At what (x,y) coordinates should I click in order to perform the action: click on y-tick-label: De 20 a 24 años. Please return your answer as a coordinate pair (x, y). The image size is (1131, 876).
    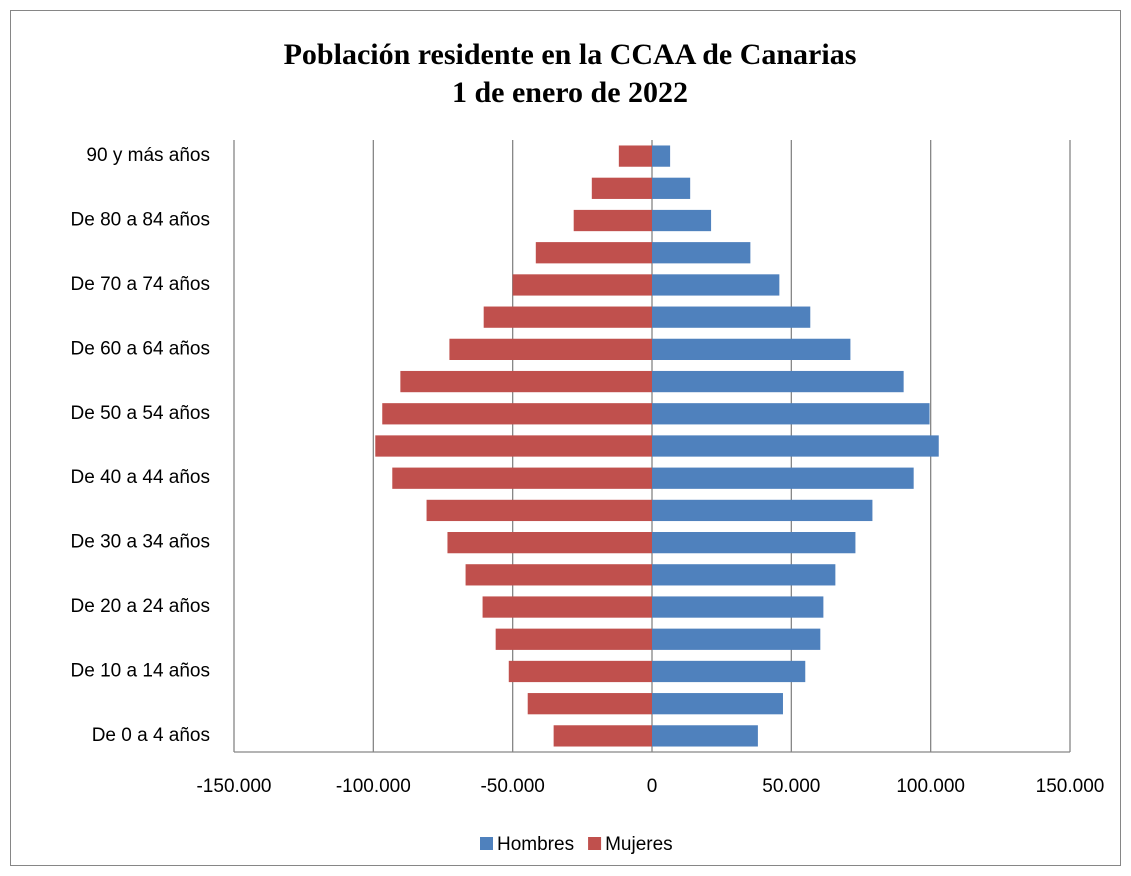
    Looking at the image, I should click on (140, 606).